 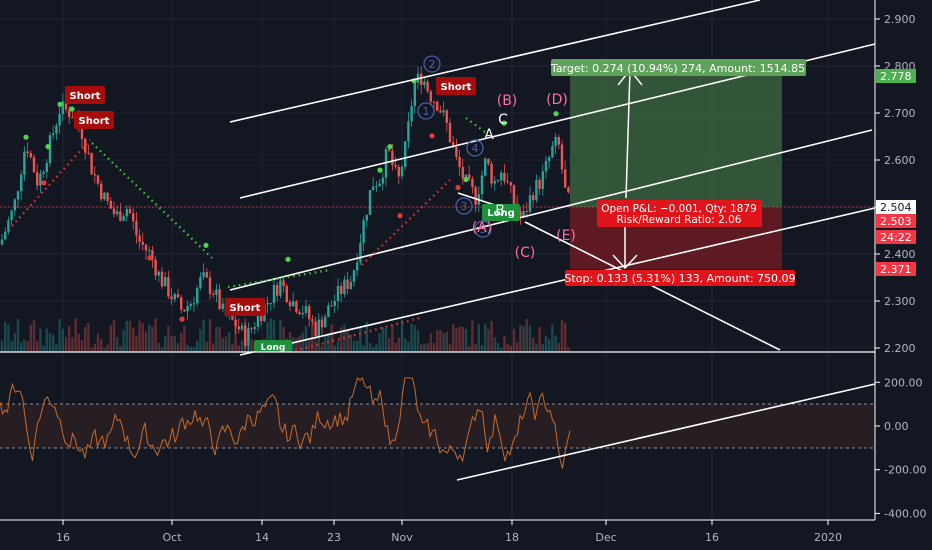 What do you see at coordinates (828, 537) in the screenshot?
I see `time-tick-label: 2020` at bounding box center [828, 537].